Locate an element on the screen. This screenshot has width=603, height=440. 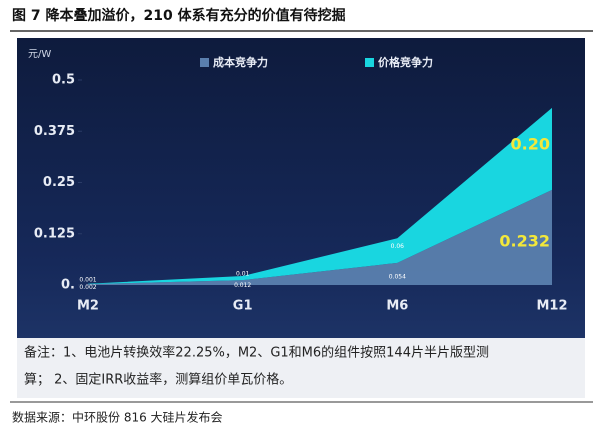
note-line: 算； 2、固定IRR收益率，测算组价单瓦价格。 is located at coordinates (158, 380).